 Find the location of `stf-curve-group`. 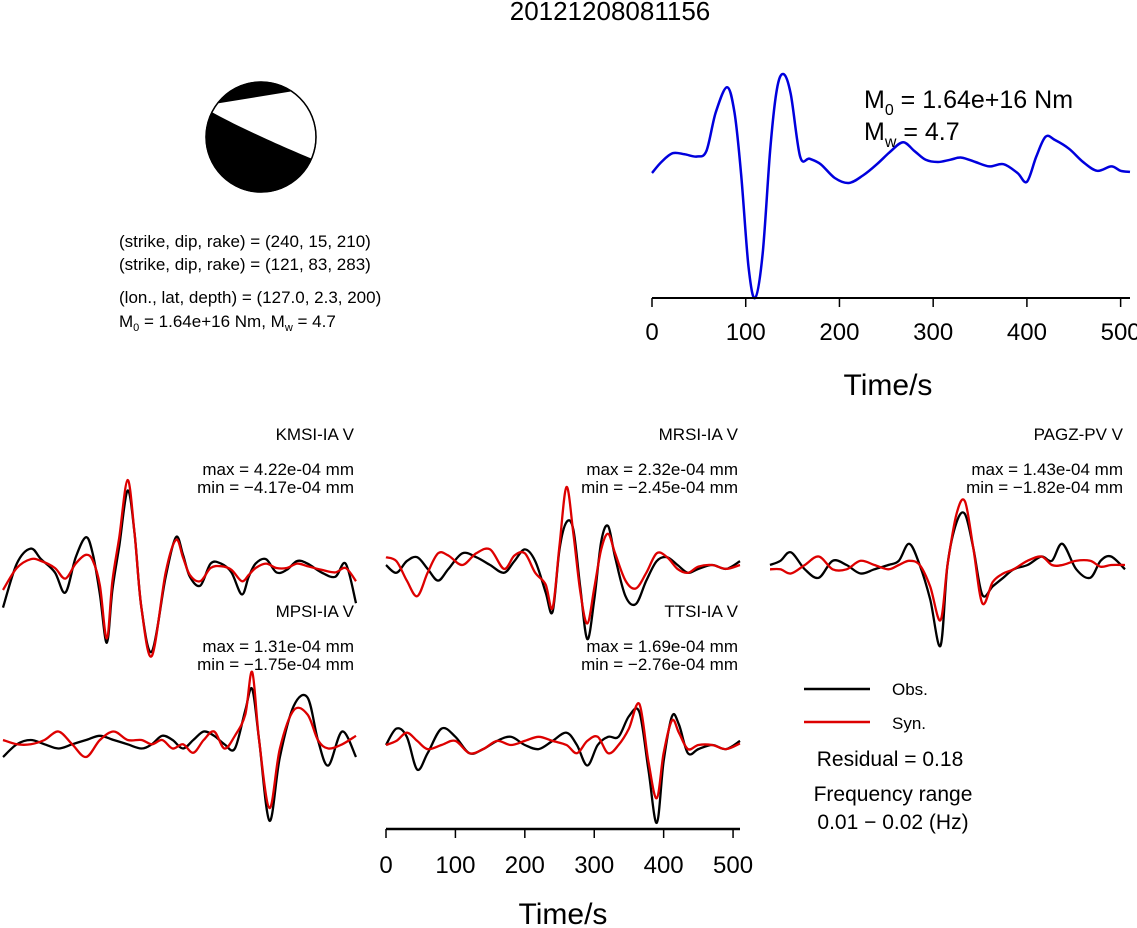

stf-curve-group is located at coordinates (891, 186).